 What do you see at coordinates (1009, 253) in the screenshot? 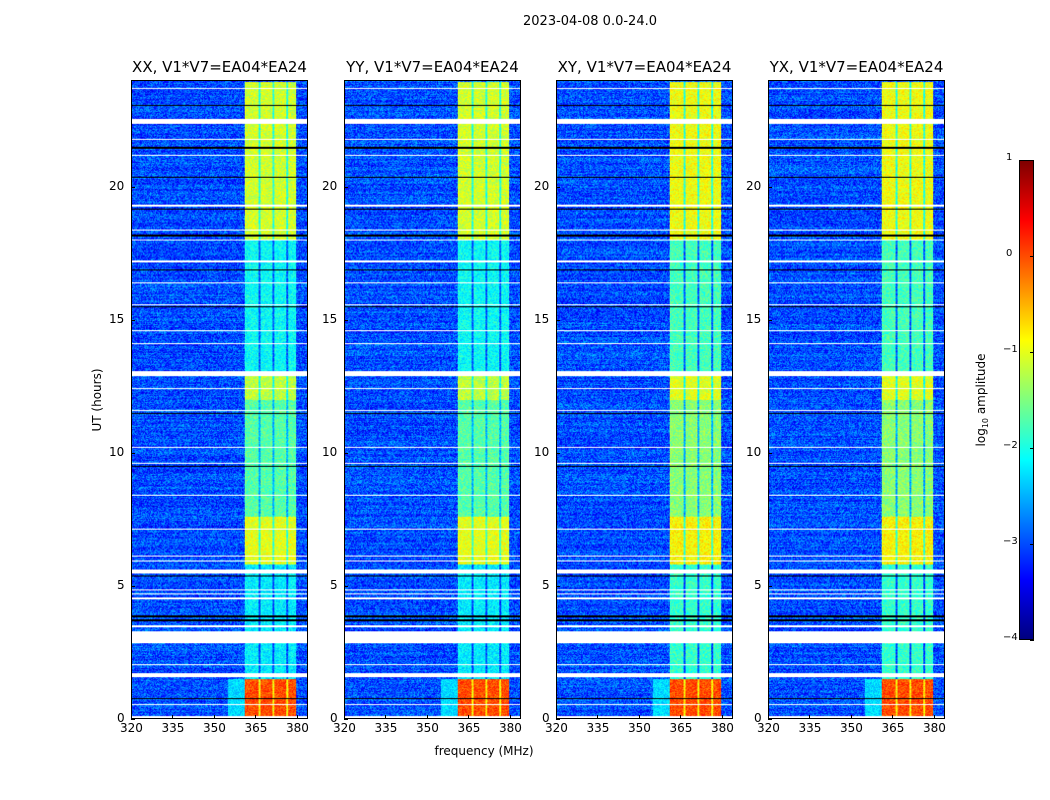
I see `colorbar-tick-label: 0` at bounding box center [1009, 253].